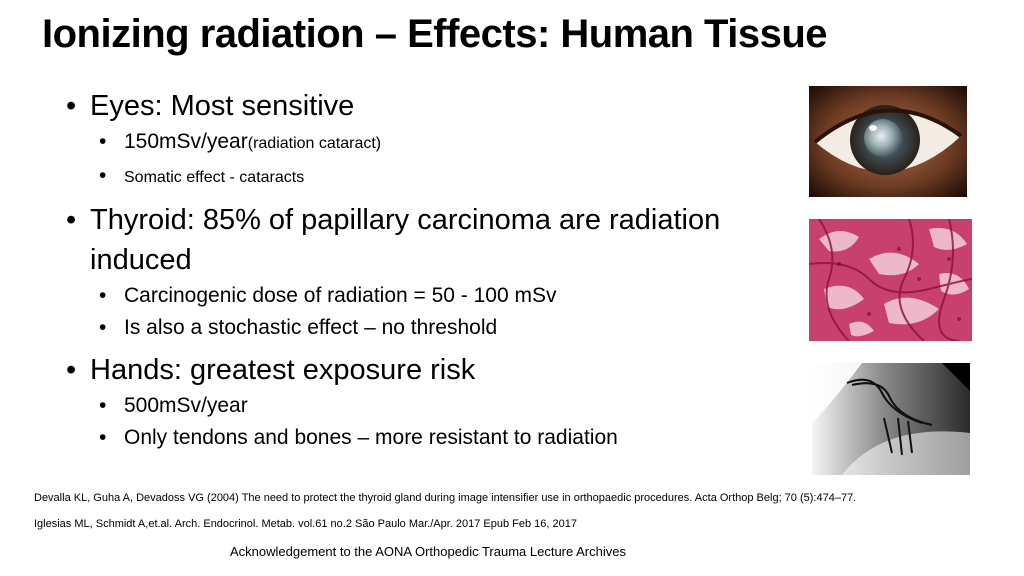  I want to click on hand-xray-image, so click(891, 419).